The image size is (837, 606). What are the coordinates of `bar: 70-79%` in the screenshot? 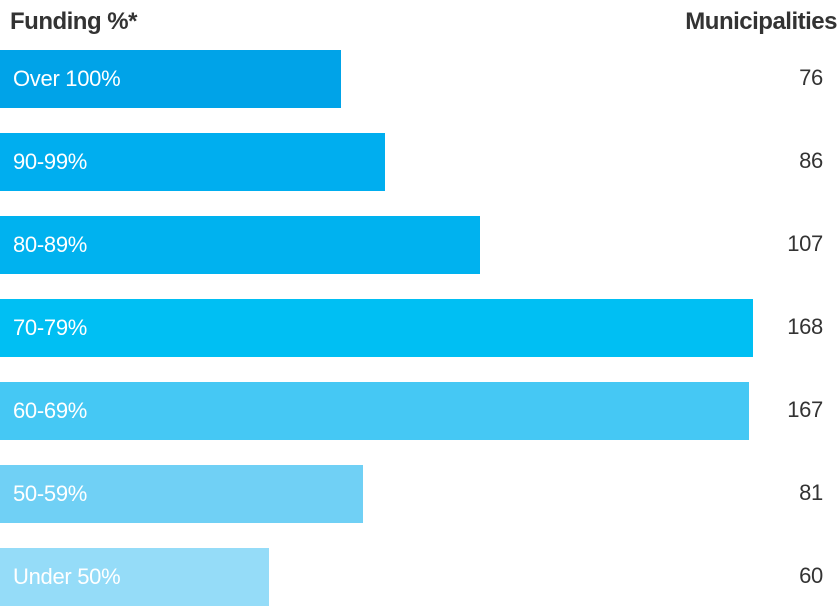 It's located at (376, 328).